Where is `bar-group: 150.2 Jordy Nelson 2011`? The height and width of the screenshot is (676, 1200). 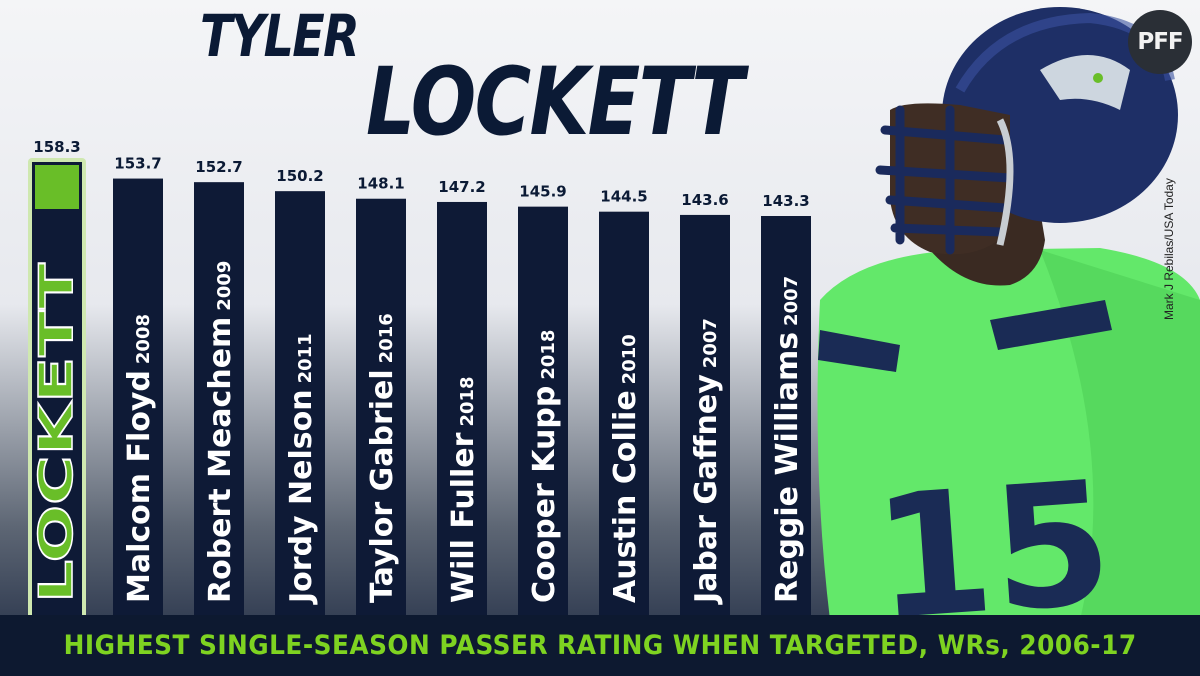 bar-group: 150.2 Jordy Nelson 2011 is located at coordinates (300, 391).